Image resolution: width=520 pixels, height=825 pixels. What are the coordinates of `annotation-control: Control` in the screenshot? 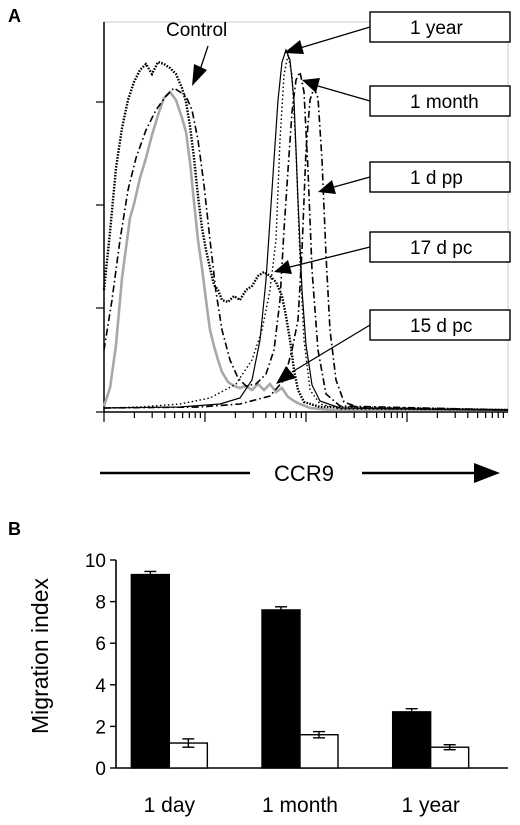 It's located at (196, 30).